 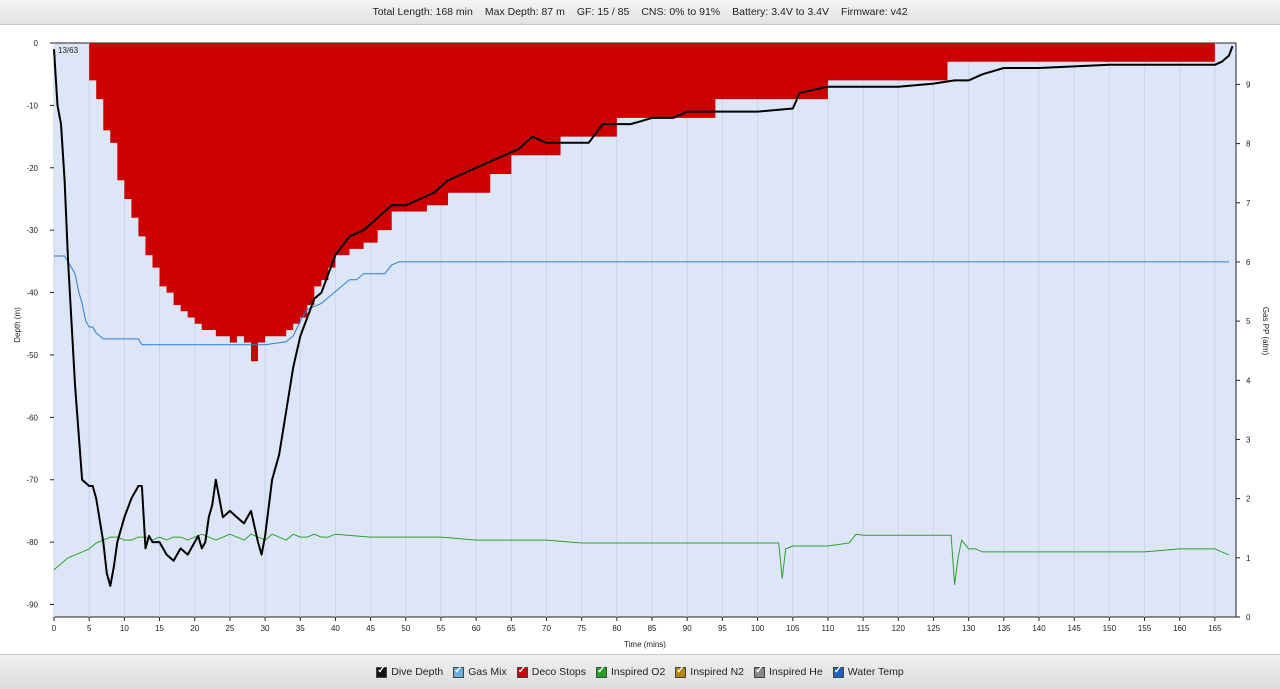 What do you see at coordinates (1074, 628) in the screenshot?
I see `x-tick-label: 145` at bounding box center [1074, 628].